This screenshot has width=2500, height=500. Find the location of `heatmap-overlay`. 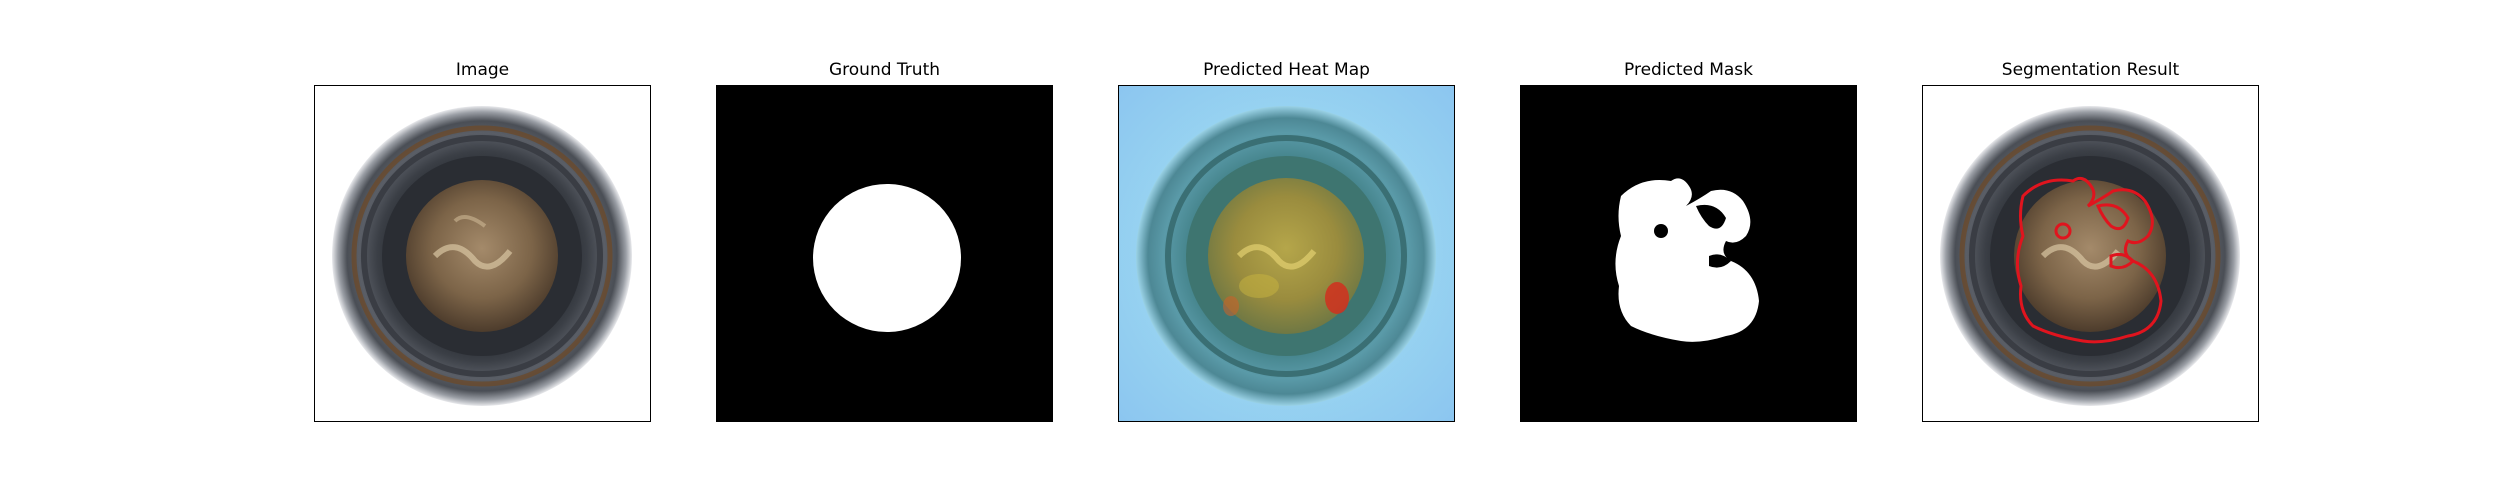

heatmap-overlay is located at coordinates (1286, 253).